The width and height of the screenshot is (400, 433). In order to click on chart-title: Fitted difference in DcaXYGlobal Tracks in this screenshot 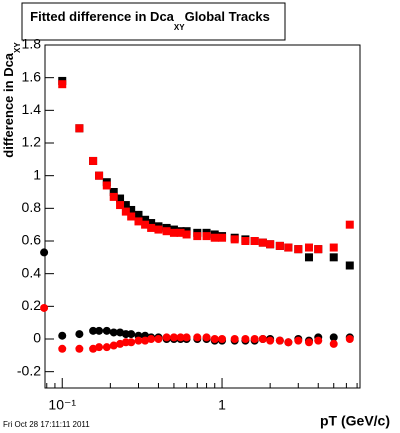, I will do `click(150, 20)`.